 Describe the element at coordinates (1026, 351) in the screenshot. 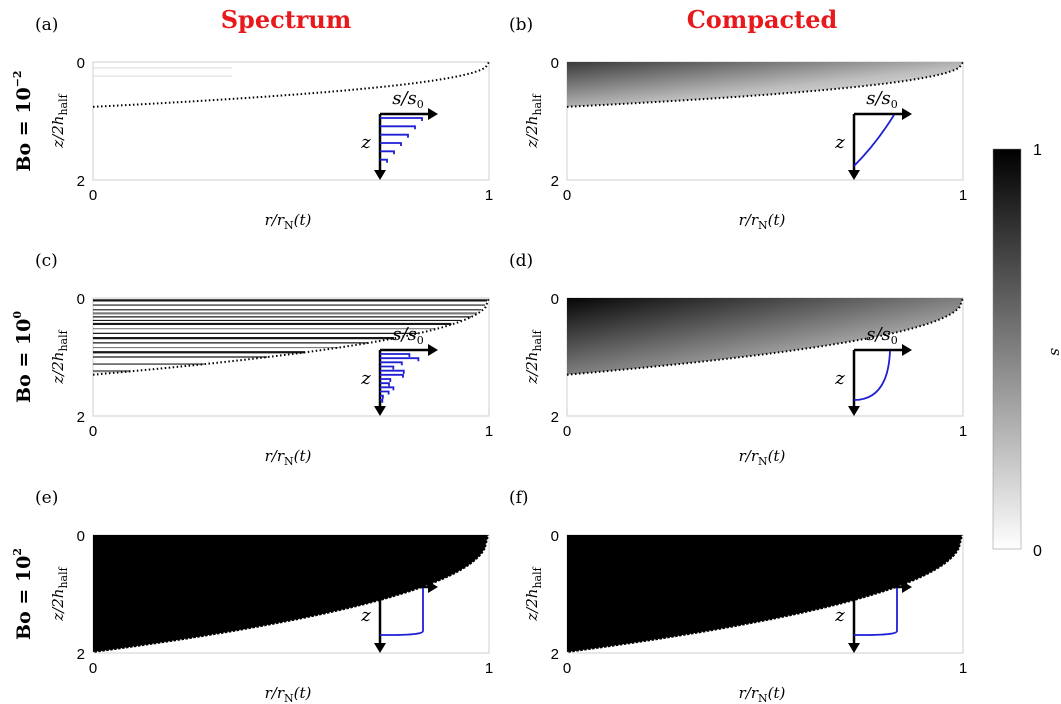

I see `colorbar: 1 0 s` at that location.